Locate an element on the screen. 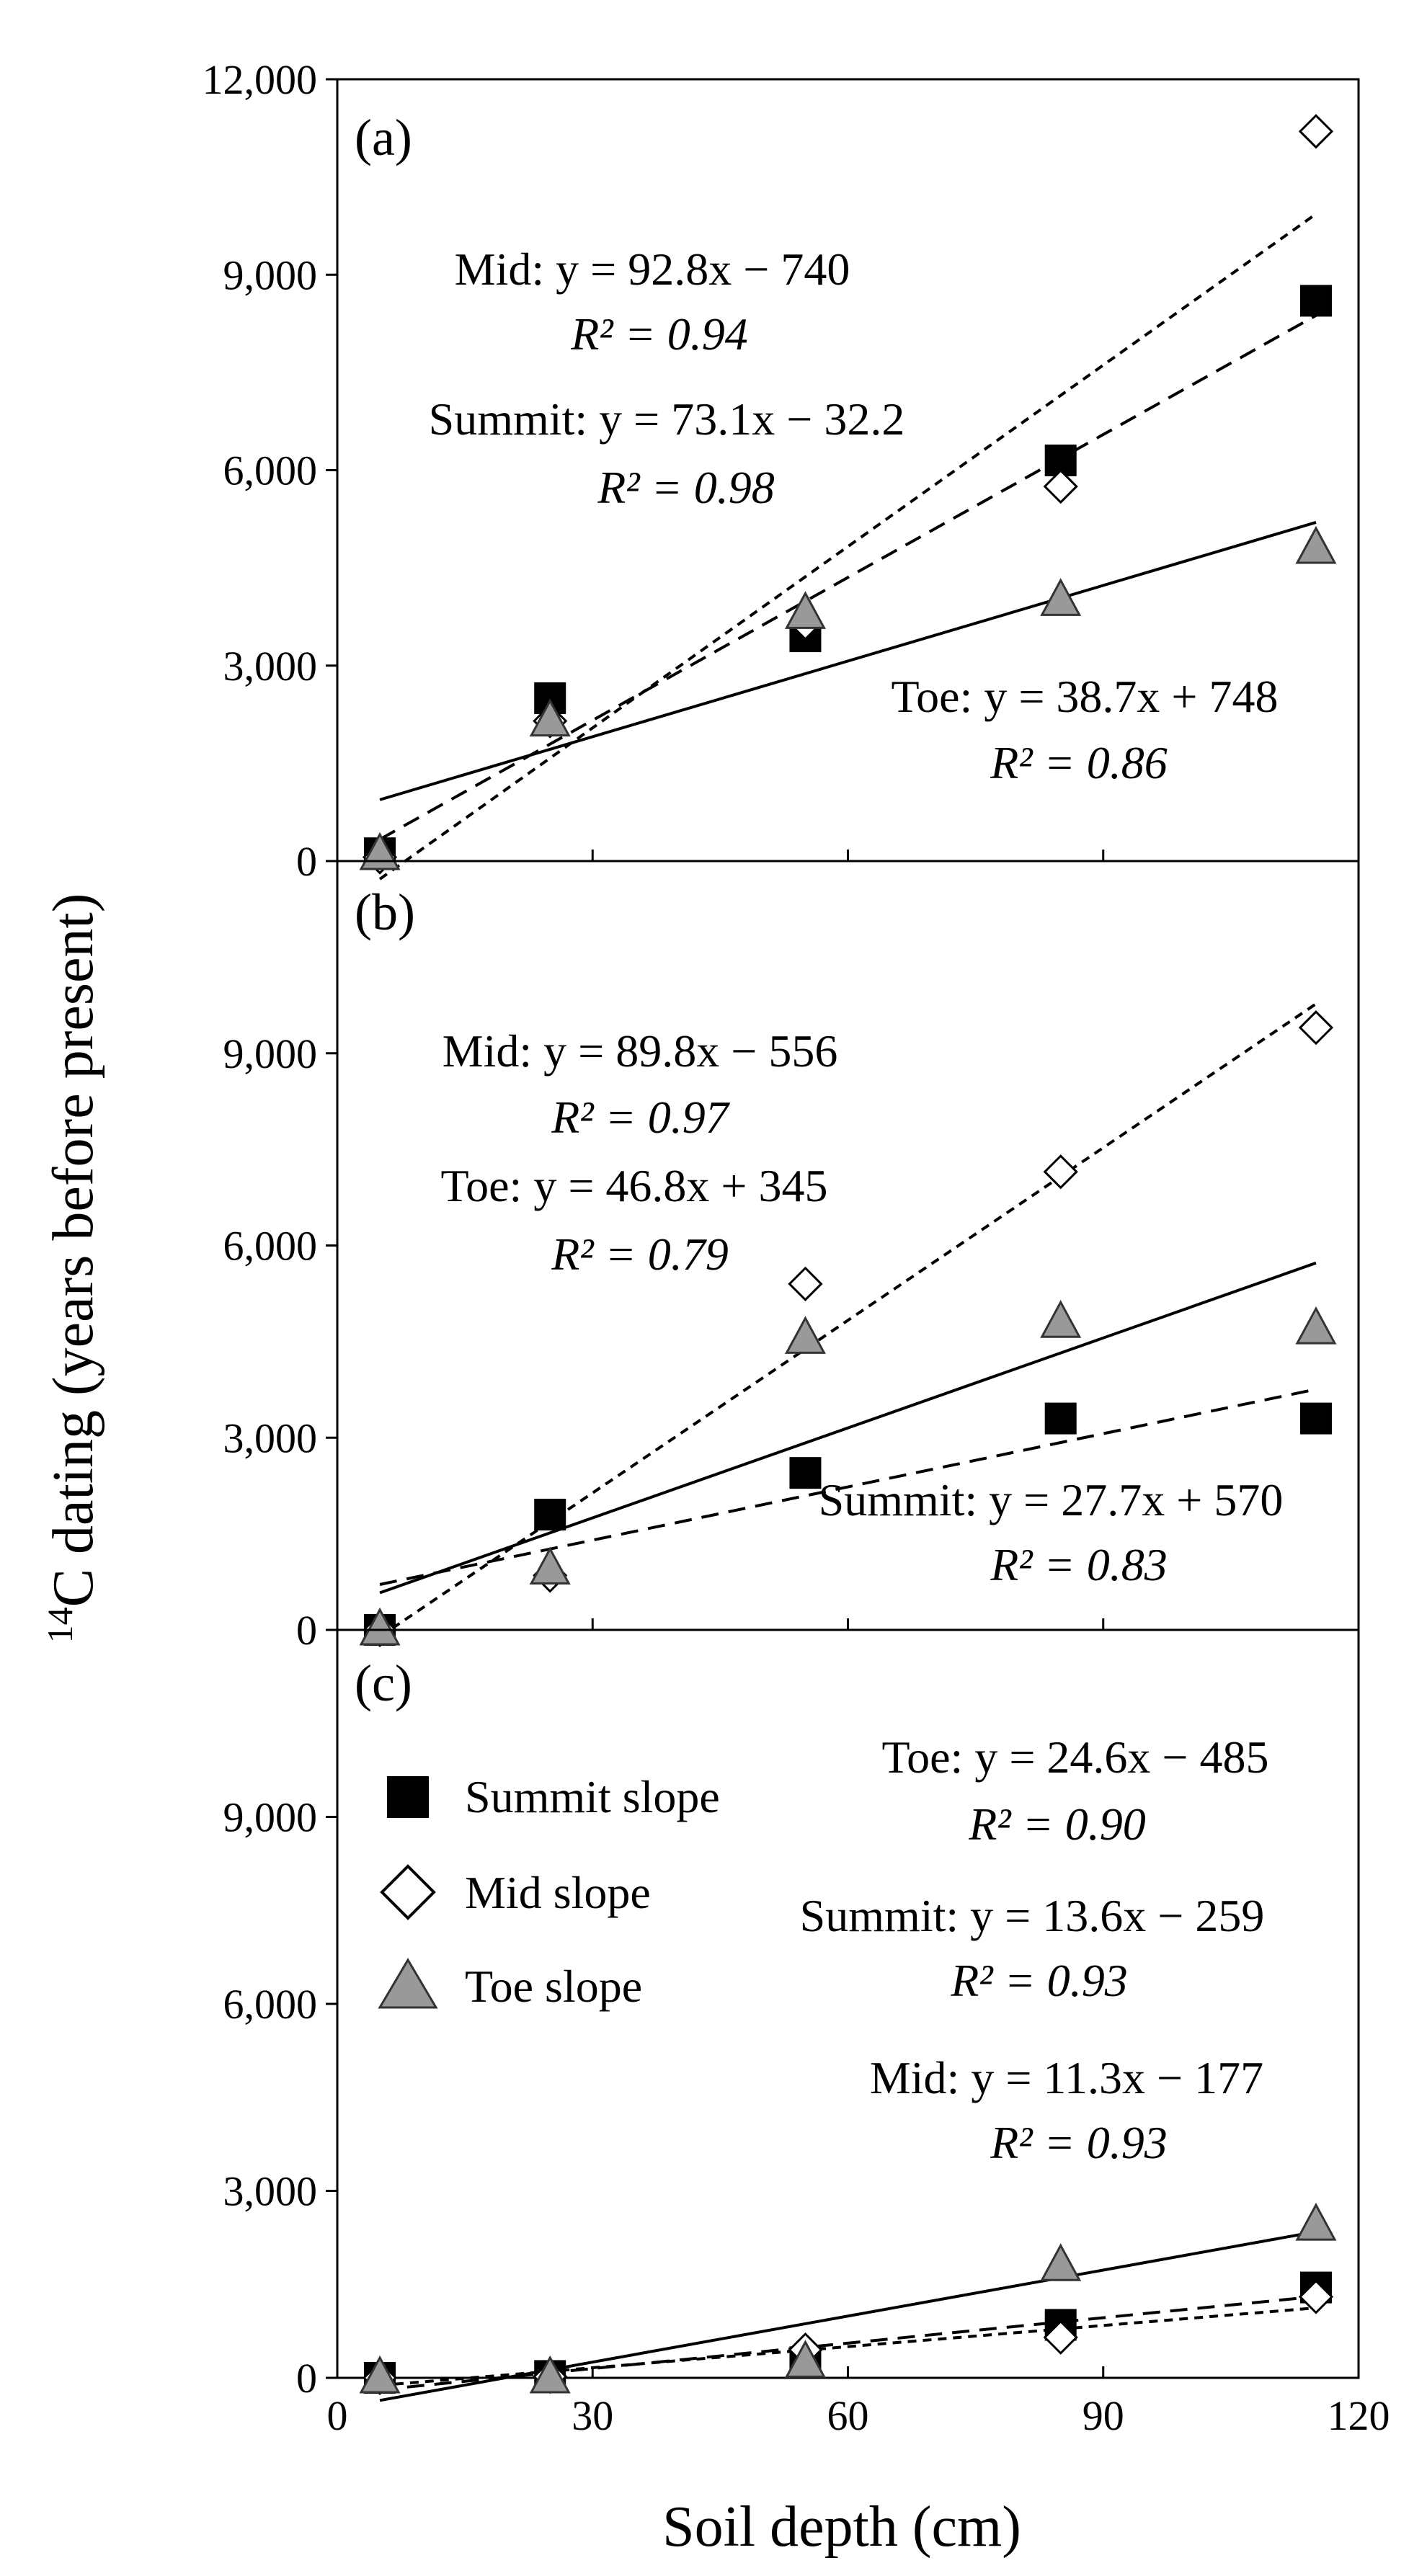 Image resolution: width=1427 pixels, height=2576 pixels. x-tick-label-4: 120 is located at coordinates (1359, 2415).